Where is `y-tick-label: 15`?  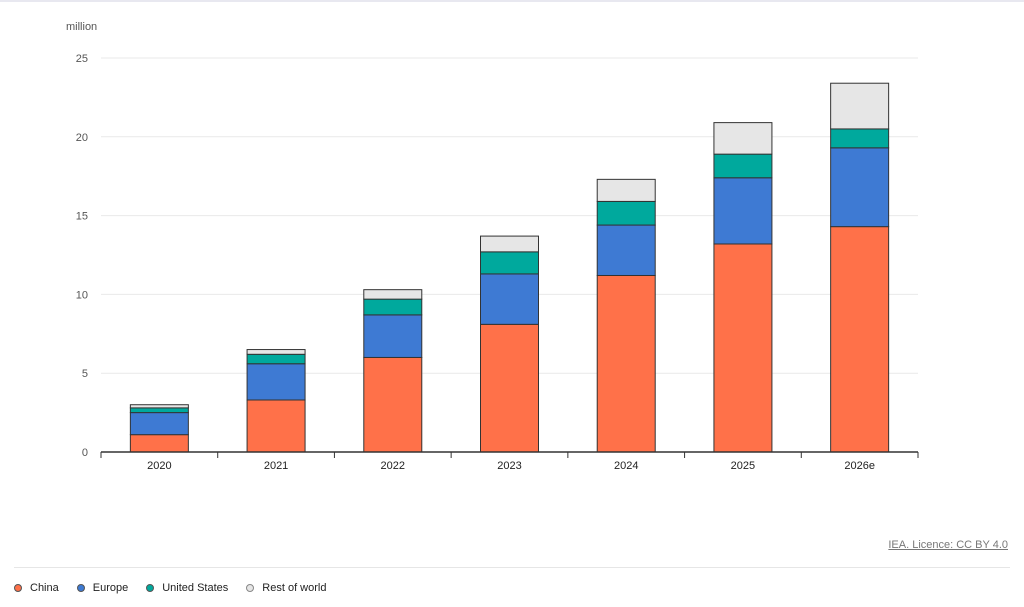 y-tick-label: 15 is located at coordinates (82, 217).